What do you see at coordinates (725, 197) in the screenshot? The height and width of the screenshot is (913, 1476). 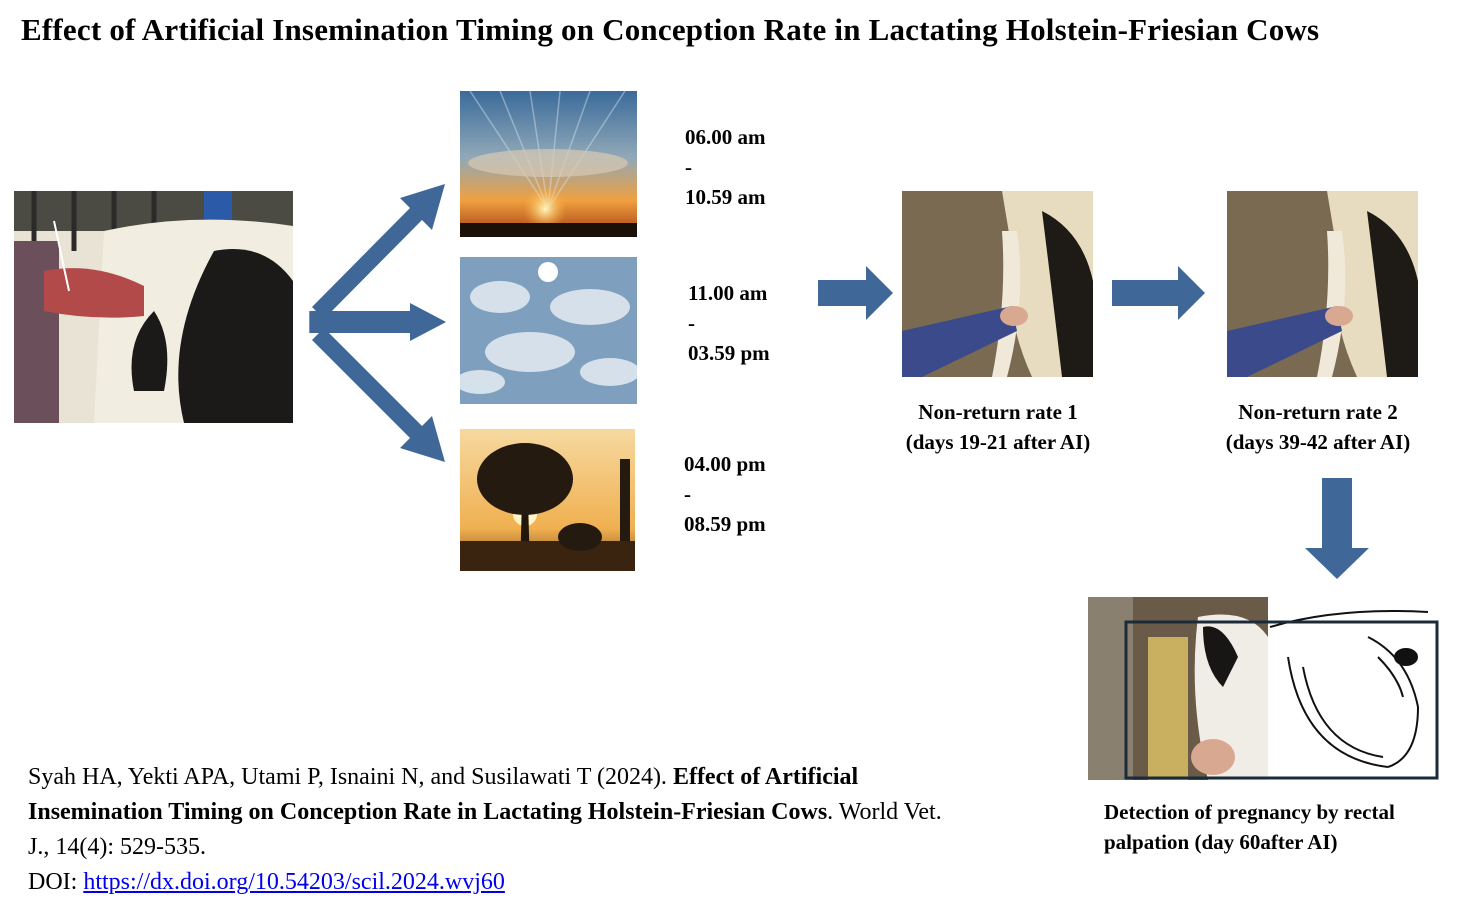 I see `time-end: 10.59 am` at bounding box center [725, 197].